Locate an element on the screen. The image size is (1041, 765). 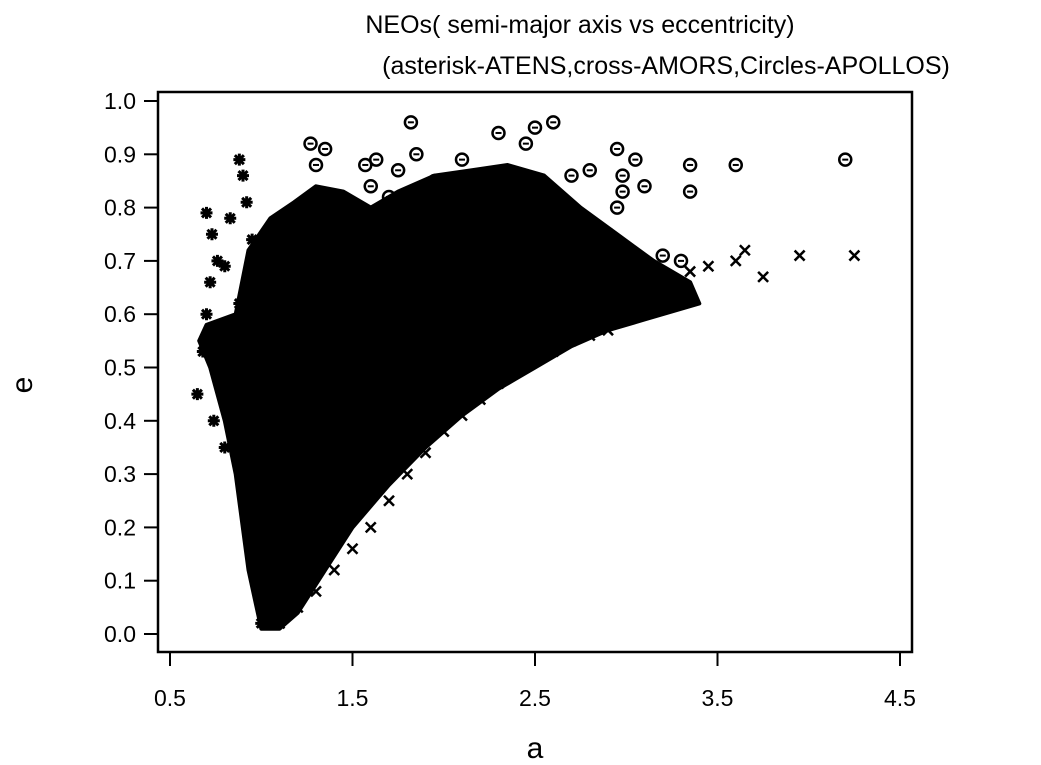
y-axis: 0.0 0.1 0.2 0.3 0.4 0.5 0.6 0.7 0.8 0.9 1.0 is located at coordinates (131, 367).